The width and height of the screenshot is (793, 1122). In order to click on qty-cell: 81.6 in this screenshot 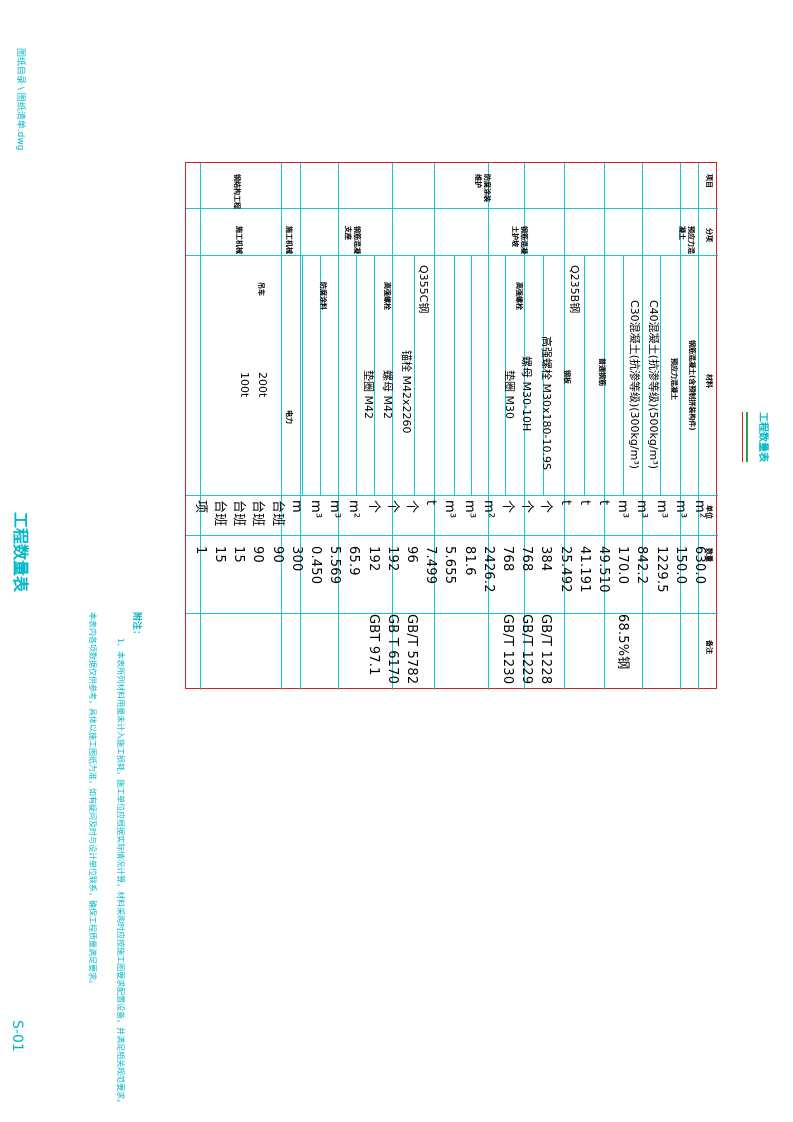, I will do `click(469, 561)`.